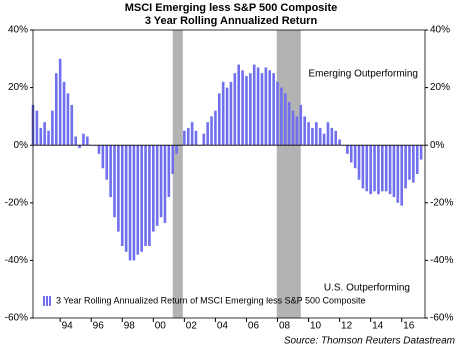 This screenshot has width=462, height=349. I want to click on x-tick-label: 00, so click(161, 326).